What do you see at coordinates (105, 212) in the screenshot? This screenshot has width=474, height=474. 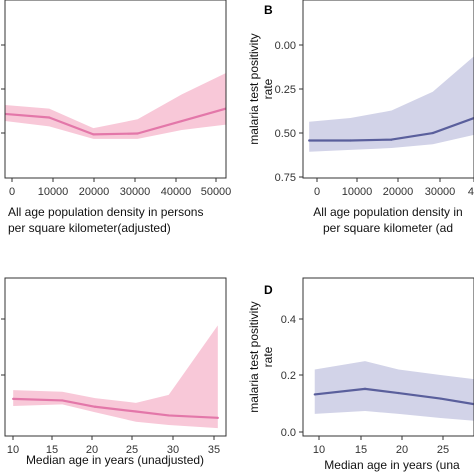 I see `x-axis-label: All age population density in persons` at bounding box center [105, 212].